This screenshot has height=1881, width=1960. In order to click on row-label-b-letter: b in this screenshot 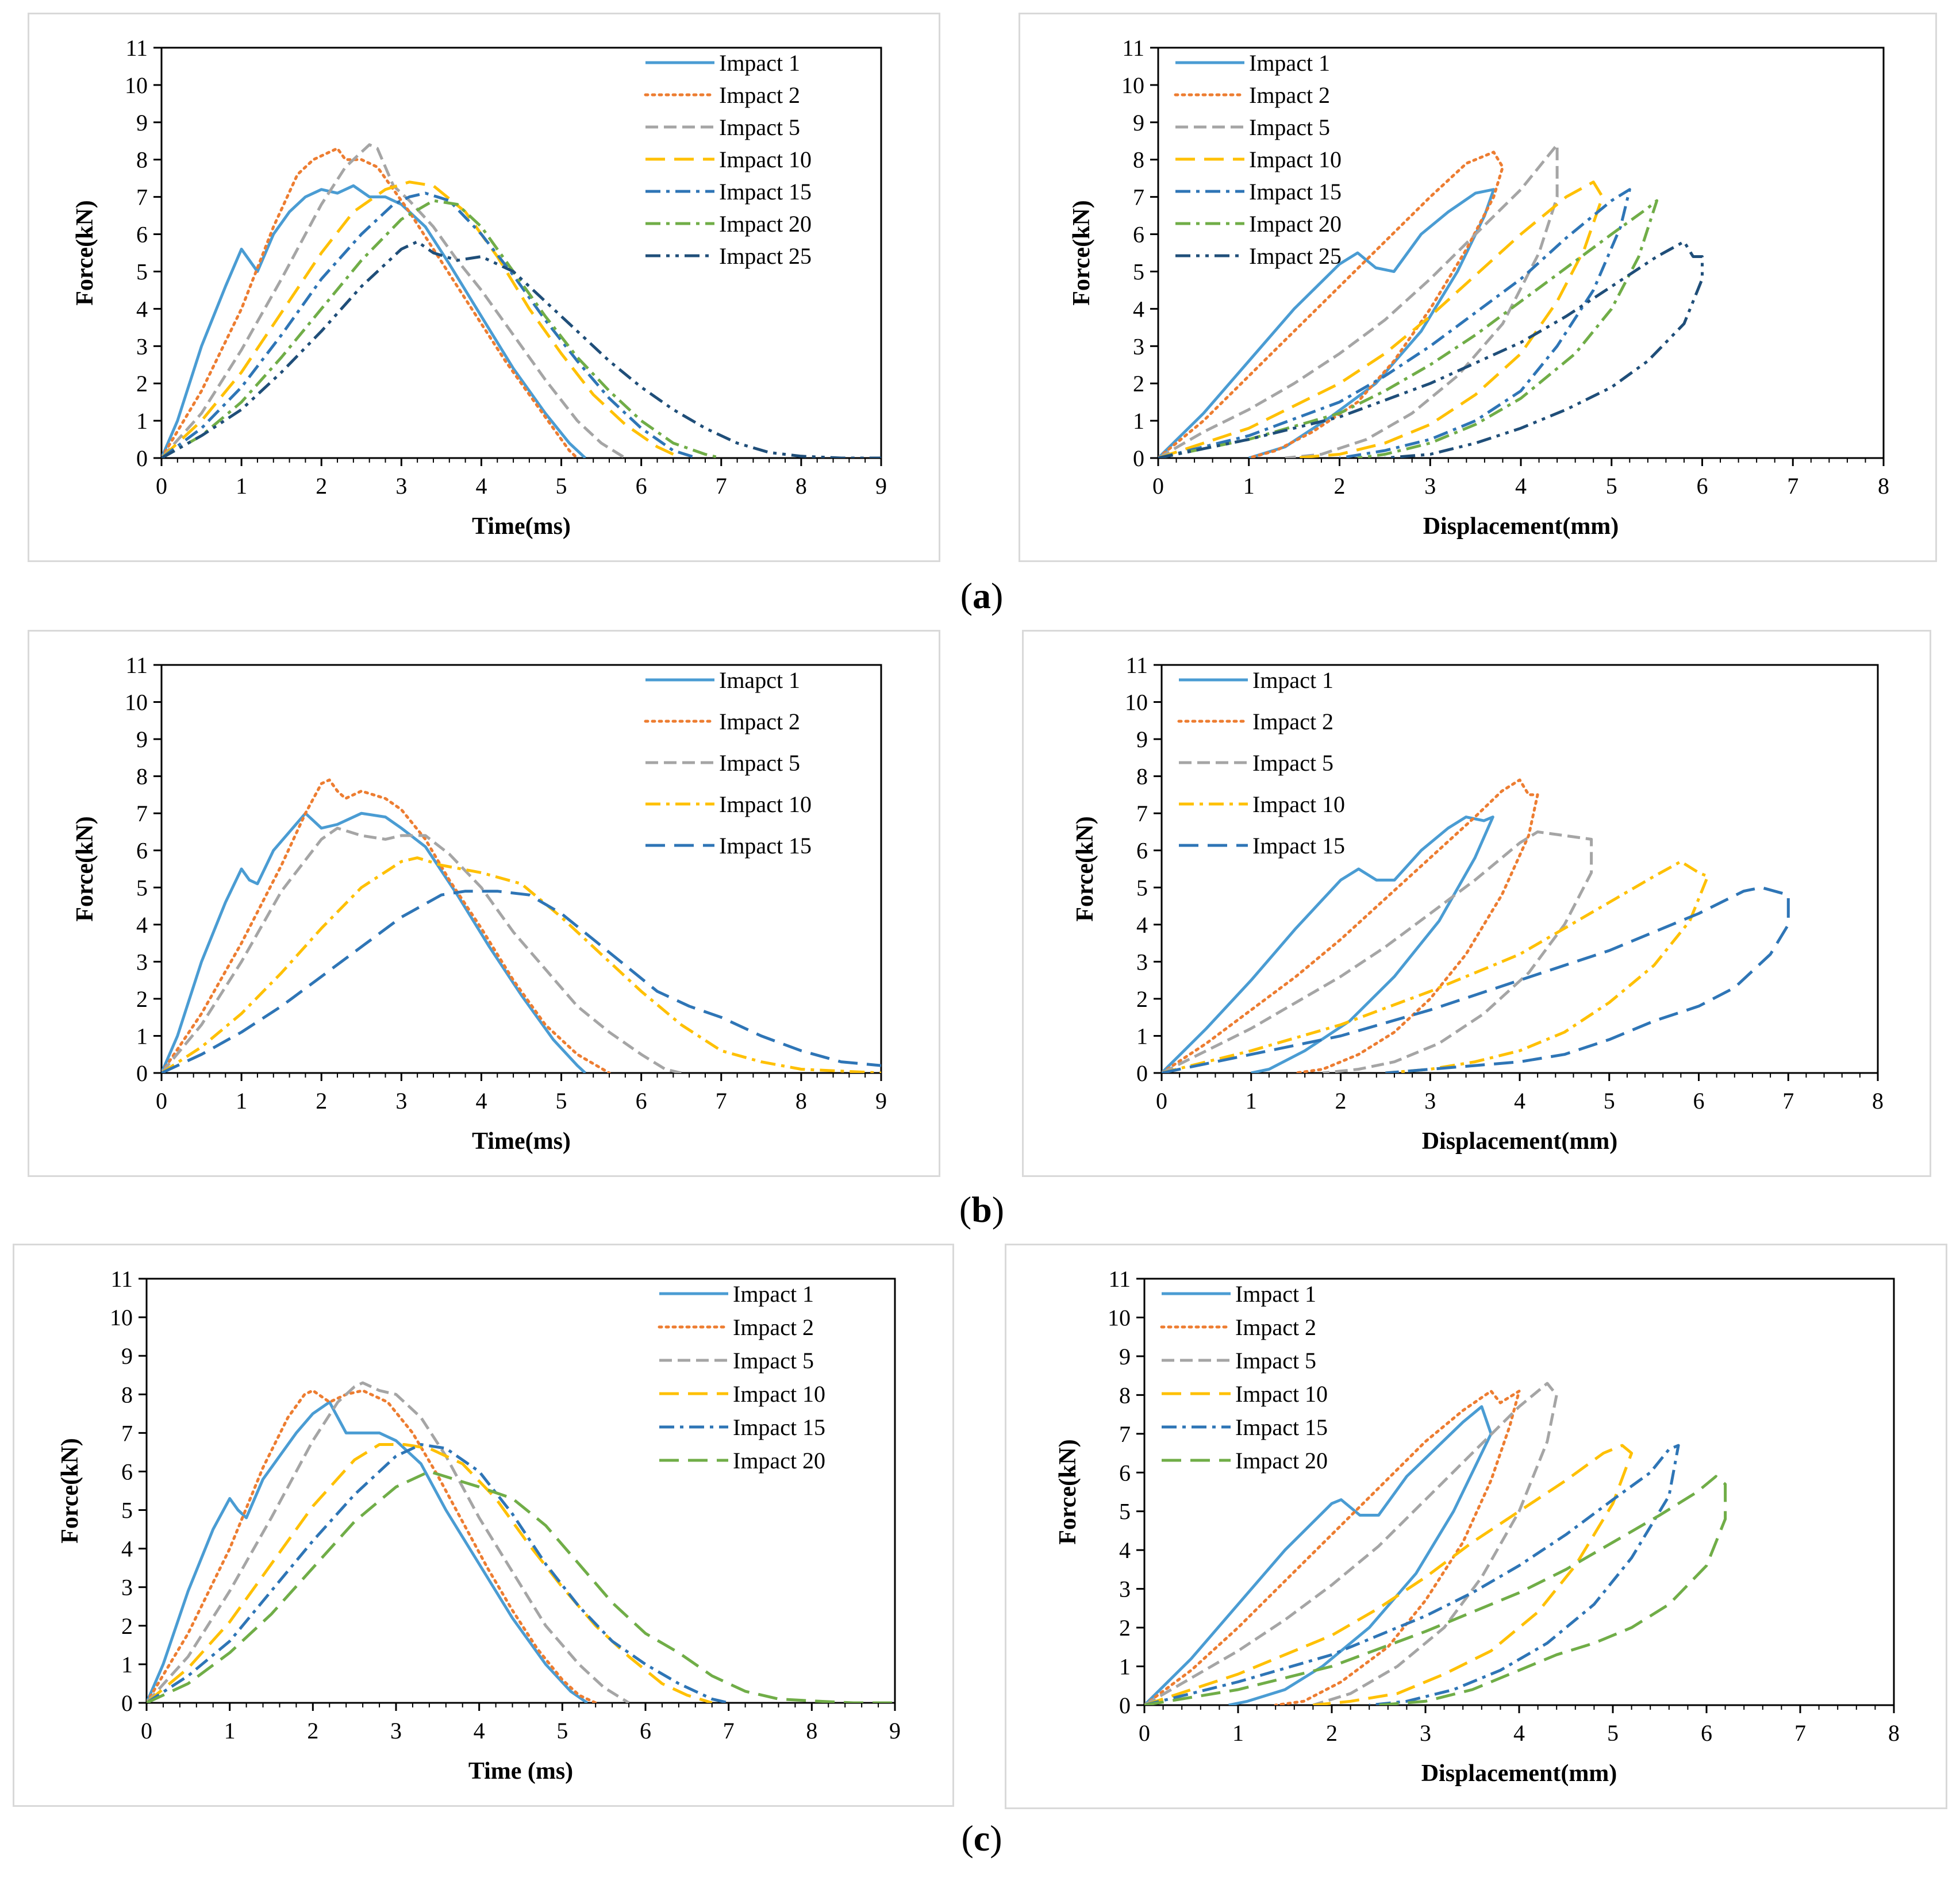, I will do `click(982, 1209)`.